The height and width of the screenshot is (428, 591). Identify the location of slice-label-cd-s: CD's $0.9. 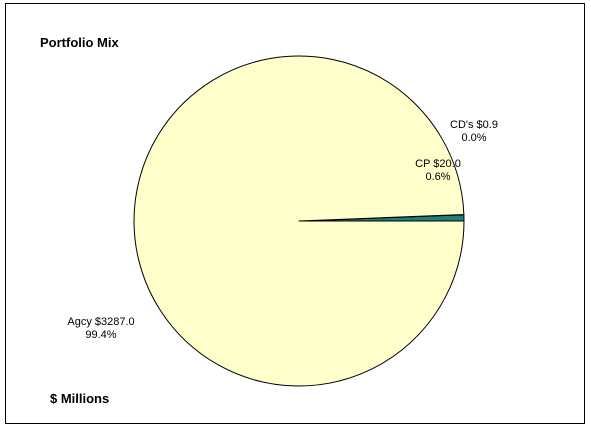
(474, 125).